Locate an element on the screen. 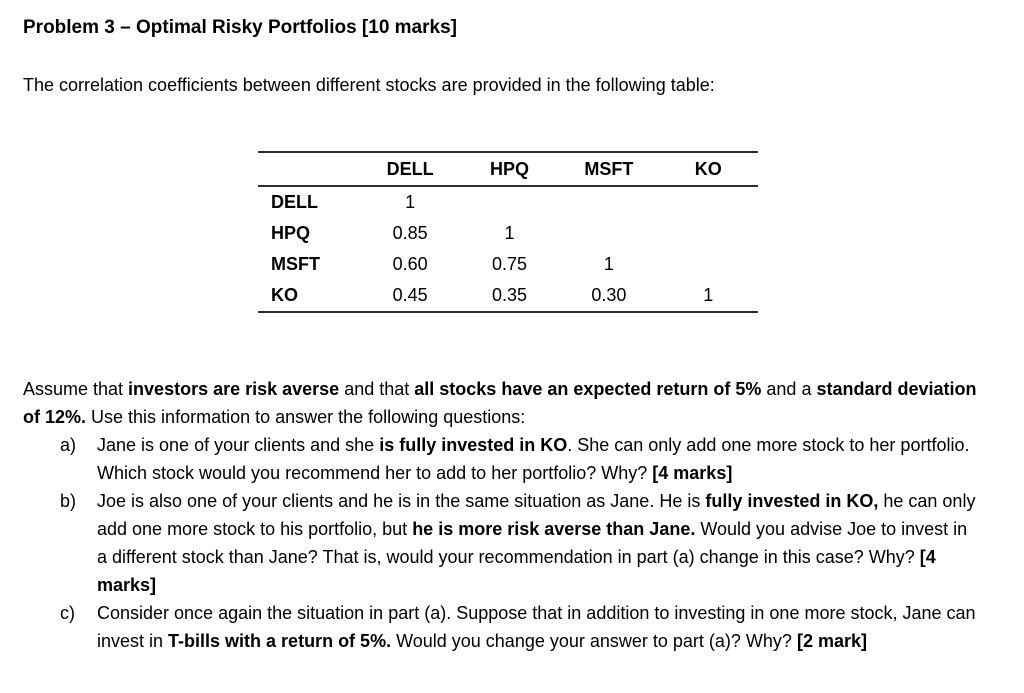  table-cell: 0.75 is located at coordinates (509, 264).